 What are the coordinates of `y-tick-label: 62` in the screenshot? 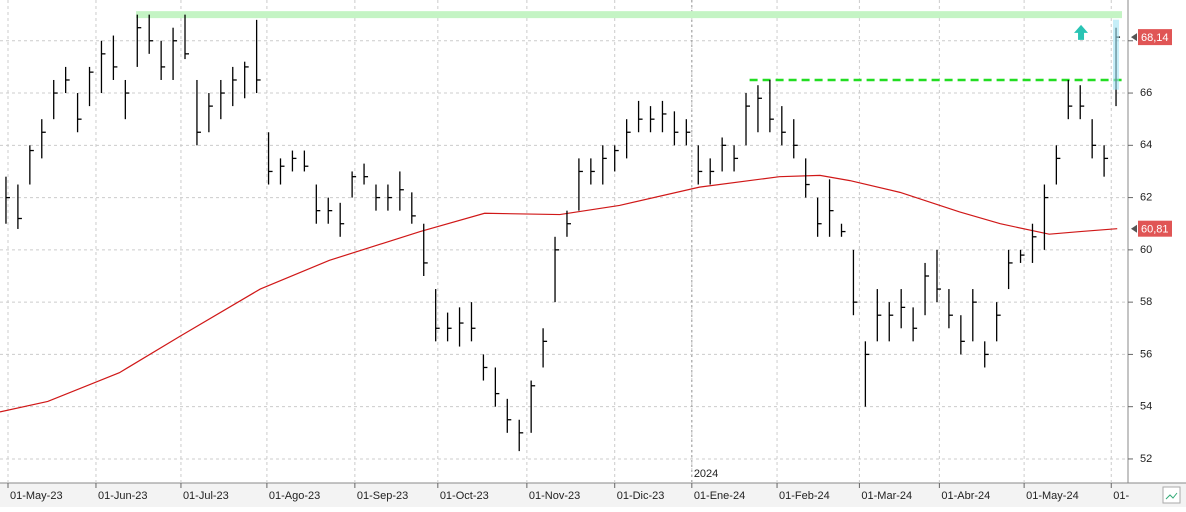 It's located at (1146, 197).